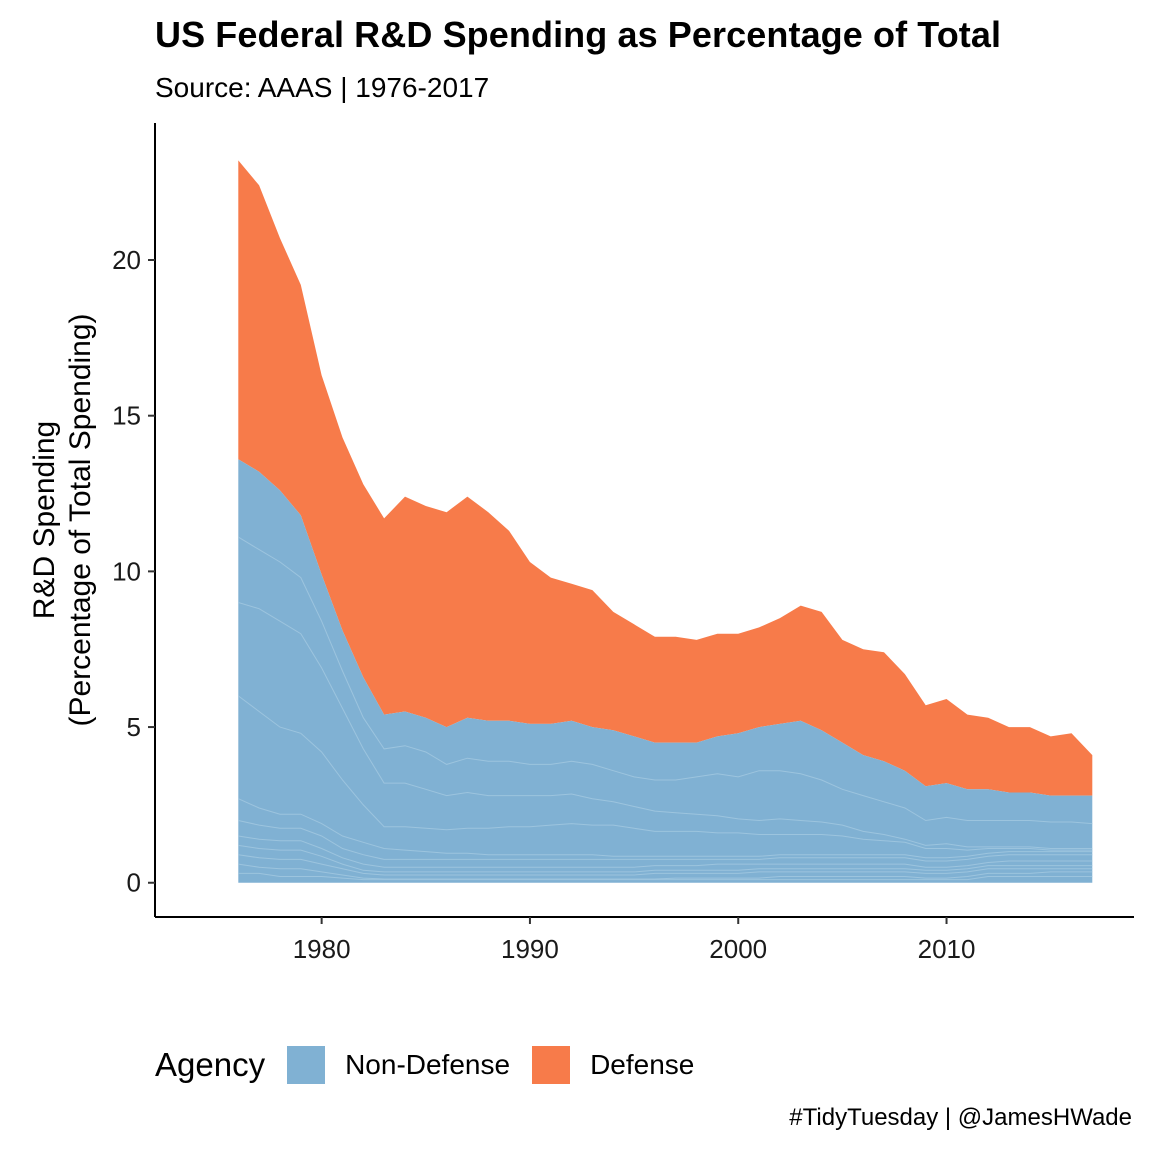 The width and height of the screenshot is (1152, 1152). Describe the element at coordinates (126, 571) in the screenshot. I see `y-tick-label: 10` at that location.